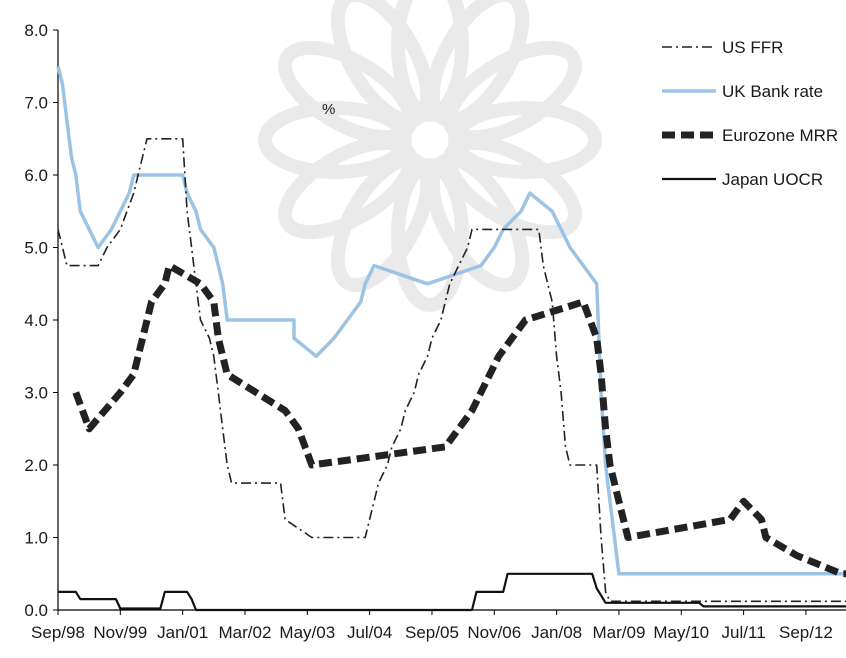  What do you see at coordinates (245, 632) in the screenshot?
I see `x-tick-label: Mar/02` at bounding box center [245, 632].